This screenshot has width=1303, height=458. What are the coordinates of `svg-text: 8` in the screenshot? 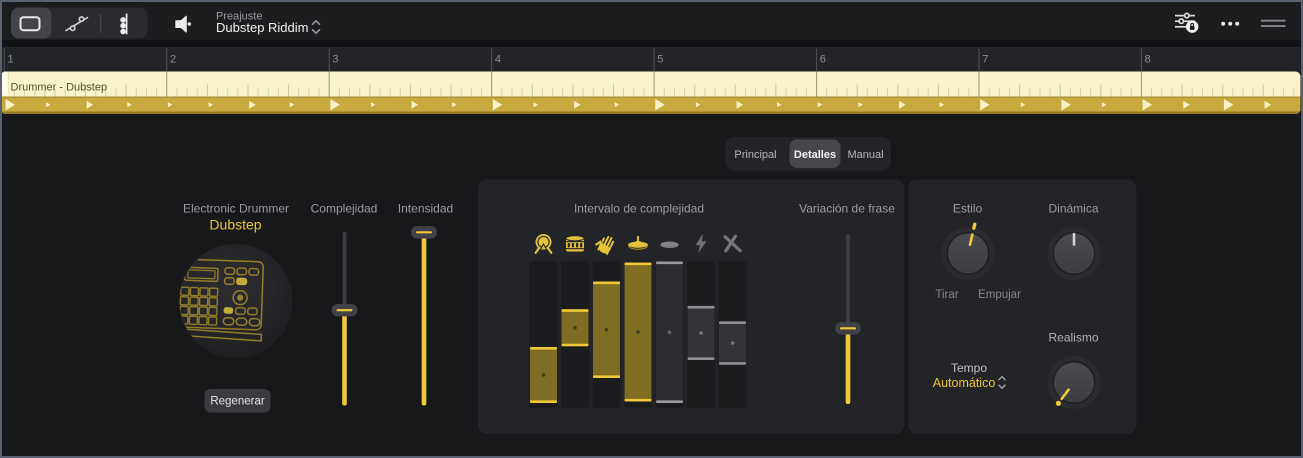 It's located at (1148, 59).